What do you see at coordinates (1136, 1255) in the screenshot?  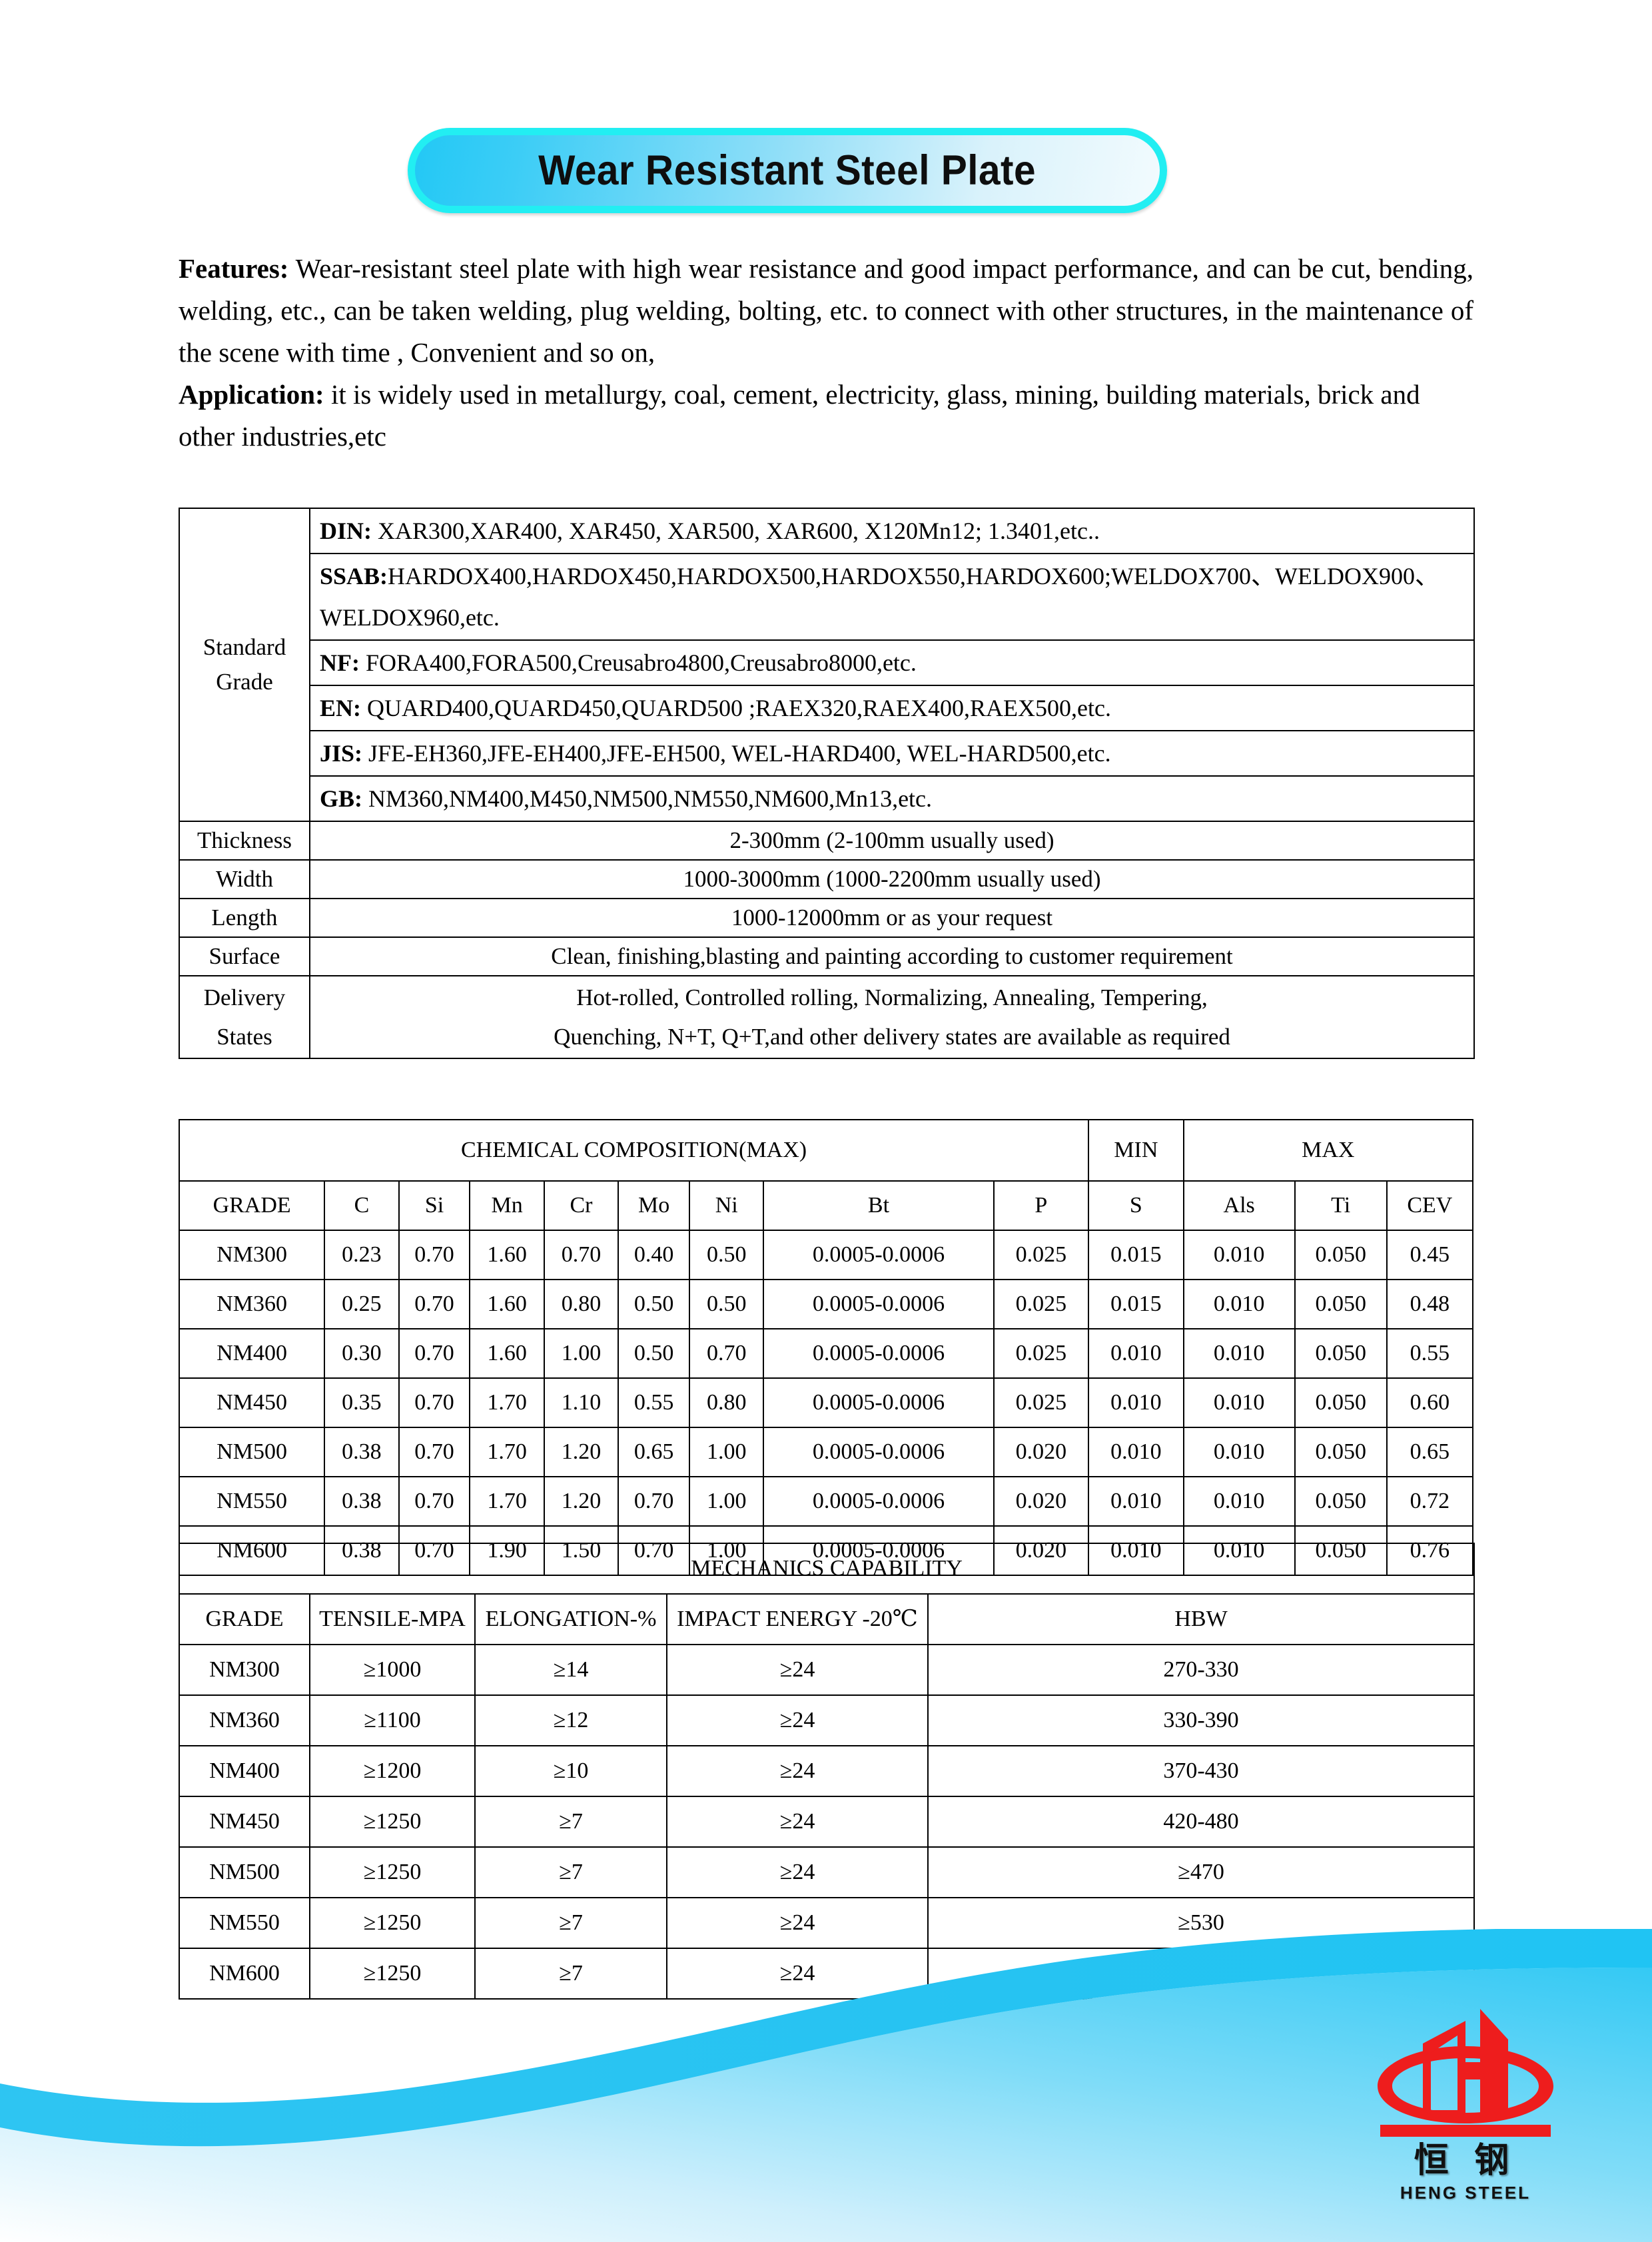 I see `chem-cell-s: 0.015` at bounding box center [1136, 1255].